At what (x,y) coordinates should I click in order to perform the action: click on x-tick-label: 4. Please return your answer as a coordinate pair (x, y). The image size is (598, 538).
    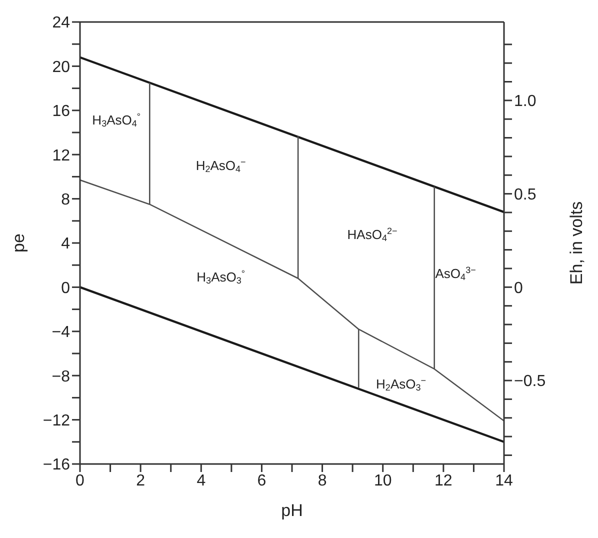
    Looking at the image, I should click on (201, 481).